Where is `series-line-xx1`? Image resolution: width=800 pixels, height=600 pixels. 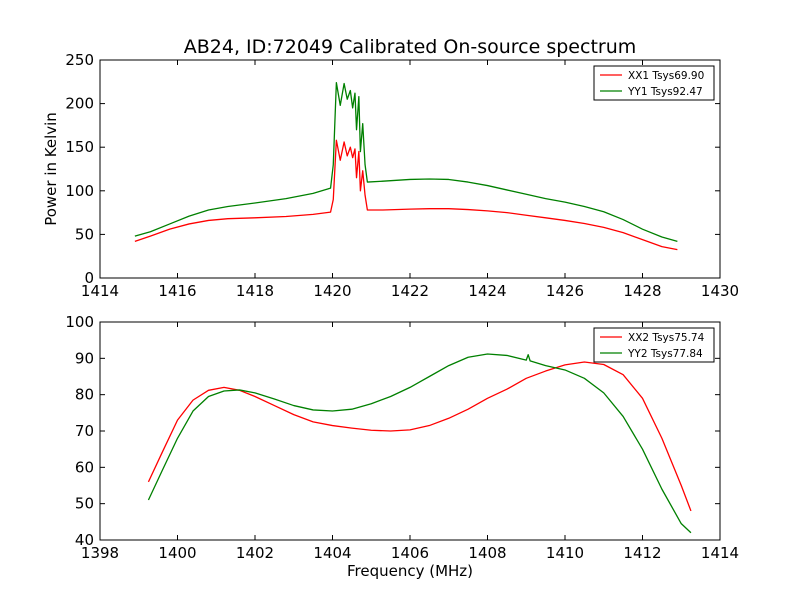 series-line-xx1 is located at coordinates (406, 195).